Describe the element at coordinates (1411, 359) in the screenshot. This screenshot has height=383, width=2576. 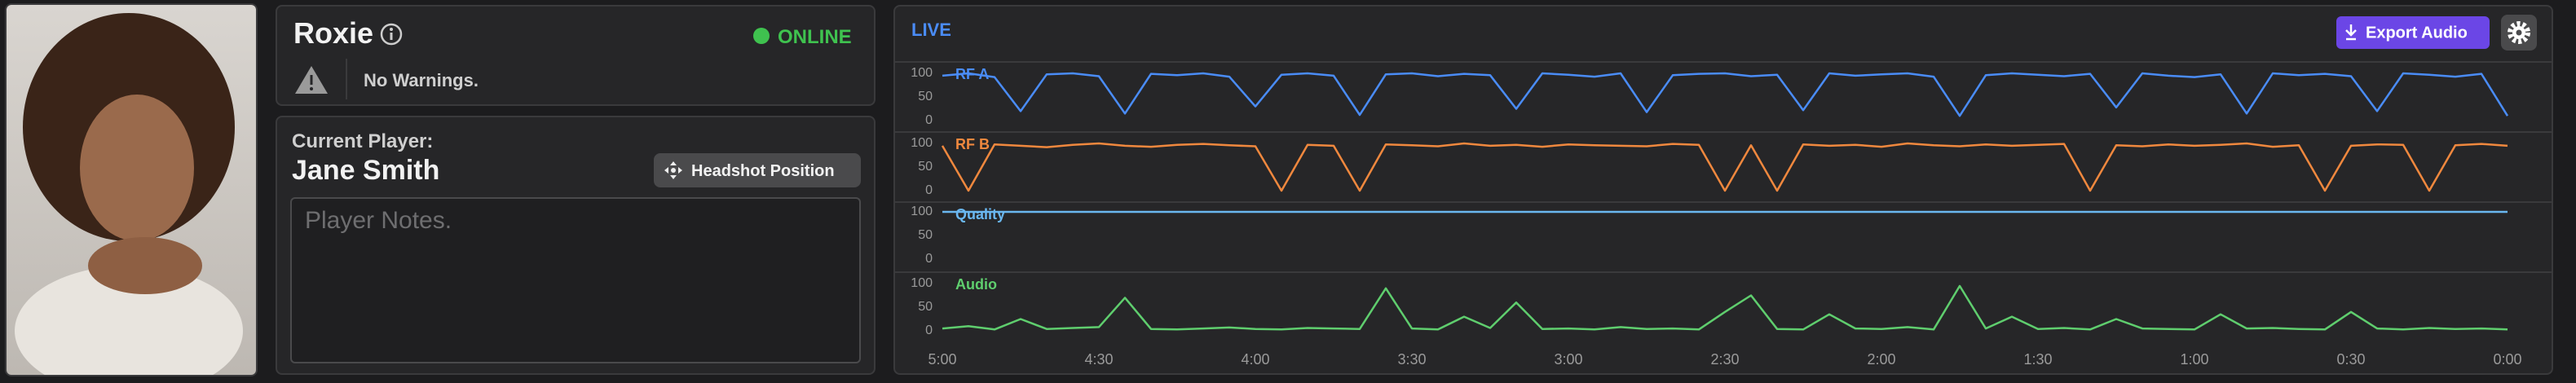
I see `x-tick-label: 3:30` at that location.